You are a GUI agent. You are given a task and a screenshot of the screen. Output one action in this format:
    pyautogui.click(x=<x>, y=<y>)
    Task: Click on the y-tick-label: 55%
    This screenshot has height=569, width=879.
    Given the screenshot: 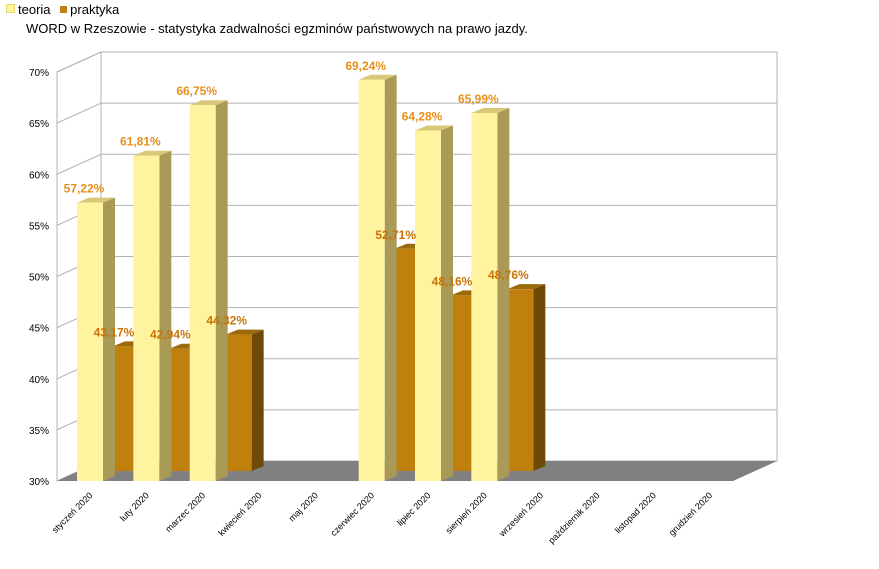 What is the action you would take?
    pyautogui.click(x=39, y=226)
    